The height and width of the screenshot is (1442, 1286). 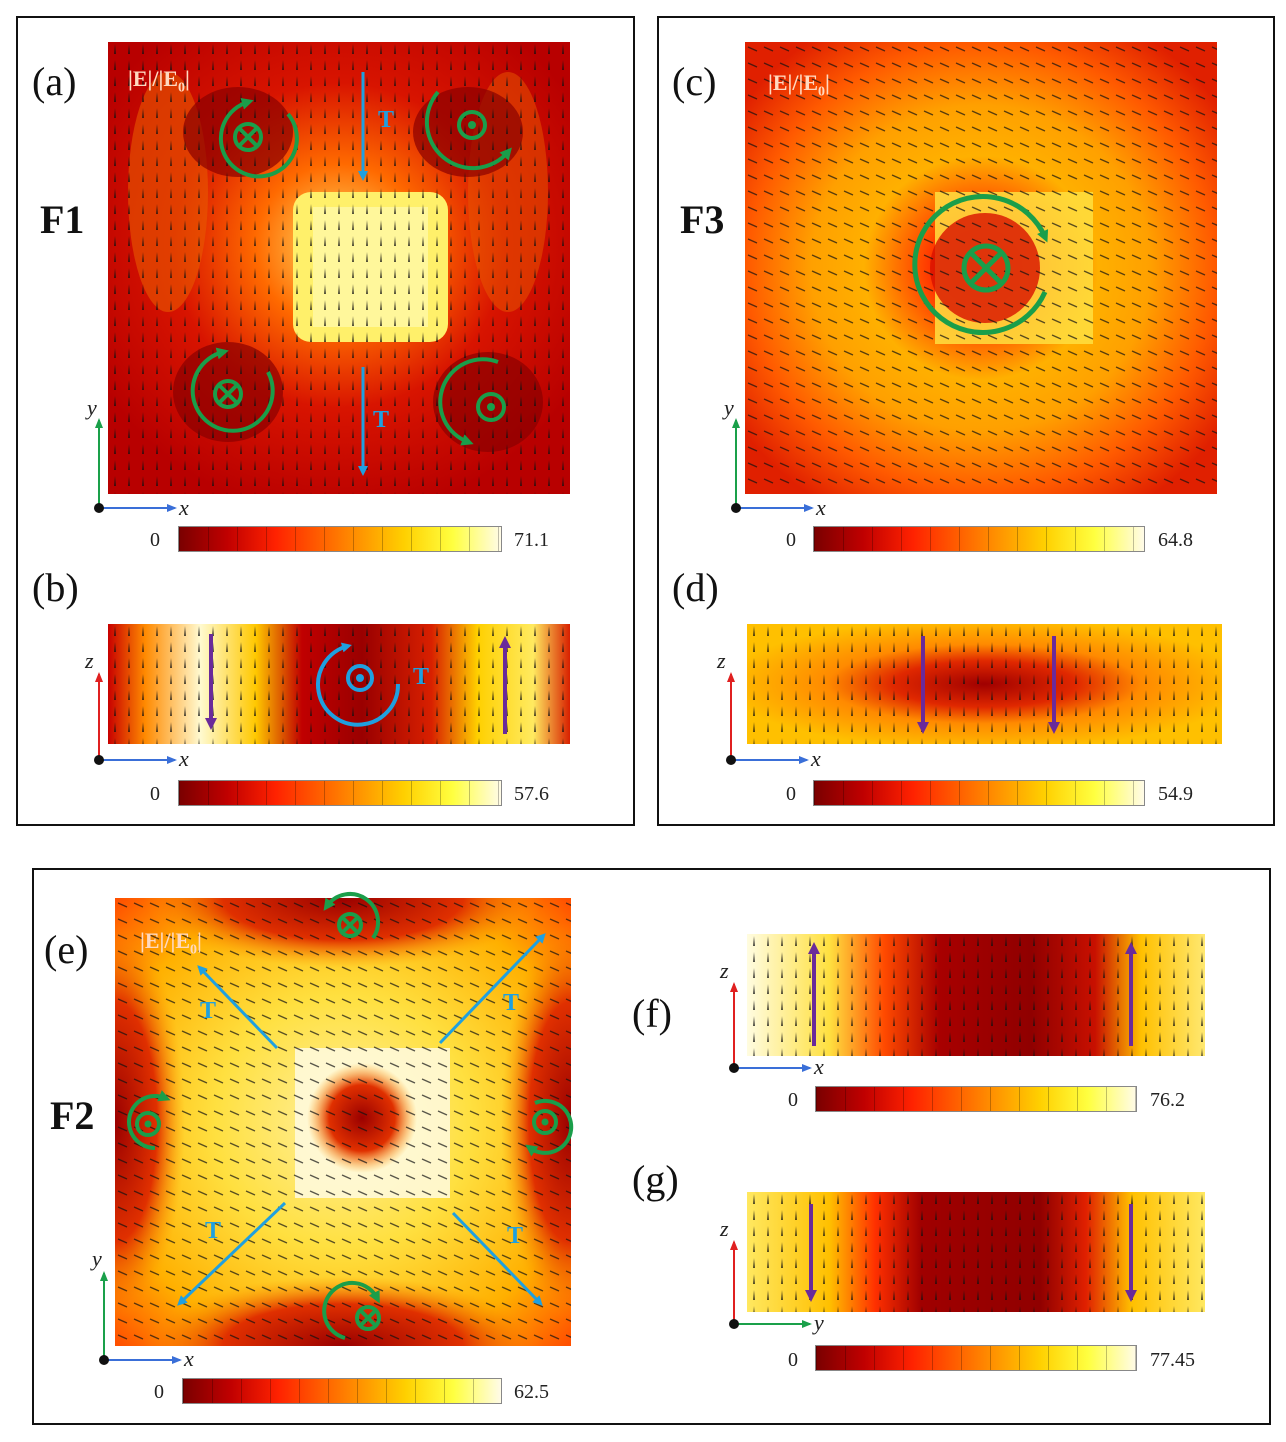 What do you see at coordinates (979, 539) in the screenshot?
I see `colorbar-c` at bounding box center [979, 539].